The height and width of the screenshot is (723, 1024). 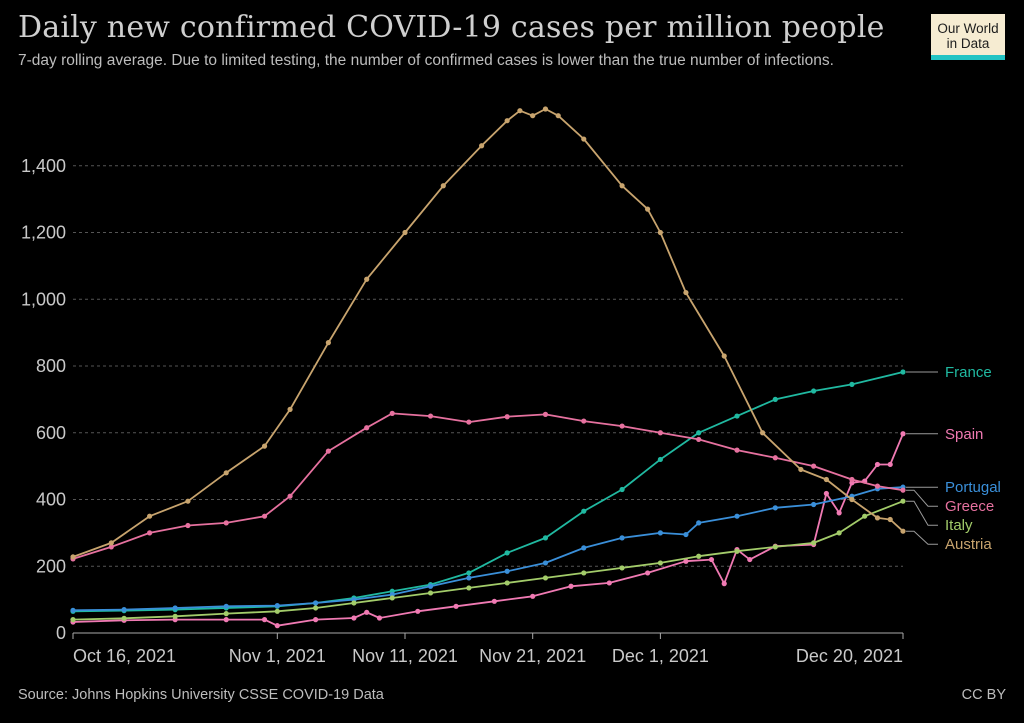 I want to click on series-line, so click(x=488, y=549).